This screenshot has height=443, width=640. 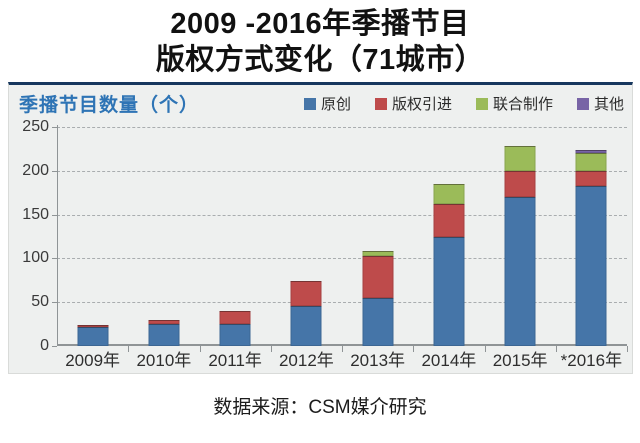 I want to click on y-axis-tick-label: 0, so click(x=44, y=345).